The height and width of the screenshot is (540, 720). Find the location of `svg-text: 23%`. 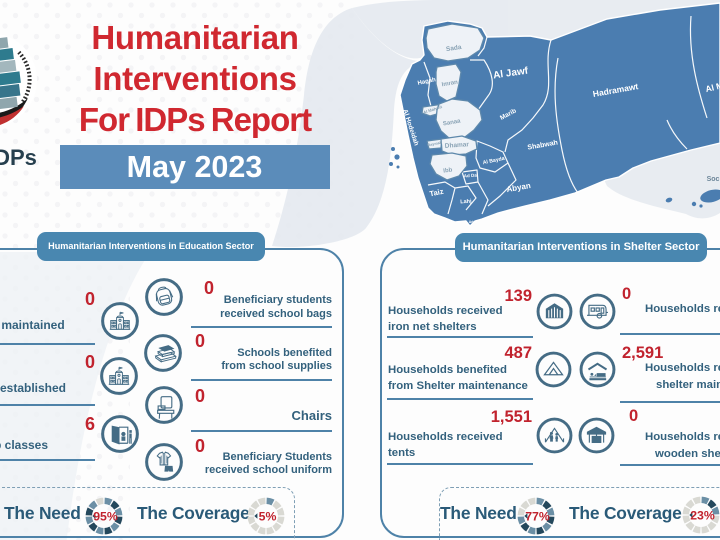

svg-text: 23% is located at coordinates (702, 515).